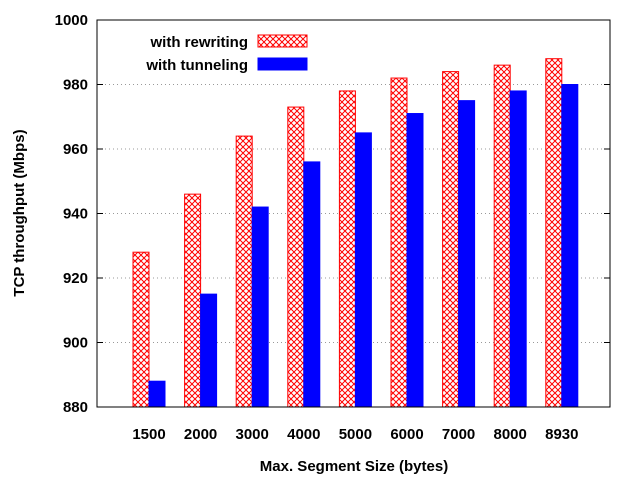 The height and width of the screenshot is (480, 640). What do you see at coordinates (282, 64) in the screenshot?
I see `legend-swatch-tunneling` at bounding box center [282, 64].